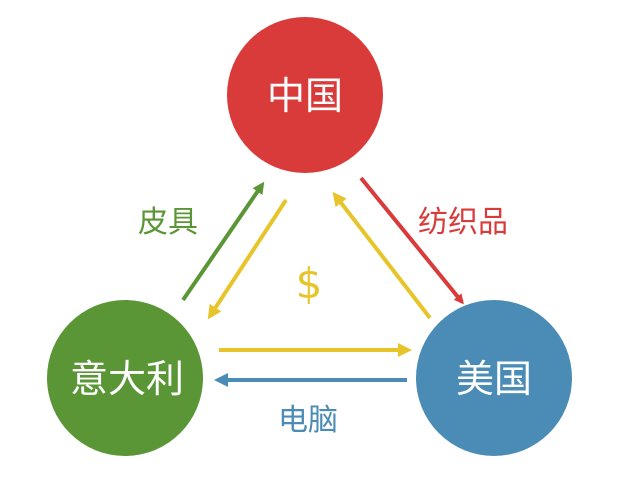  What do you see at coordinates (168, 222) in the screenshot?
I see `edge-label-leather-goods: 皮具` at bounding box center [168, 222].